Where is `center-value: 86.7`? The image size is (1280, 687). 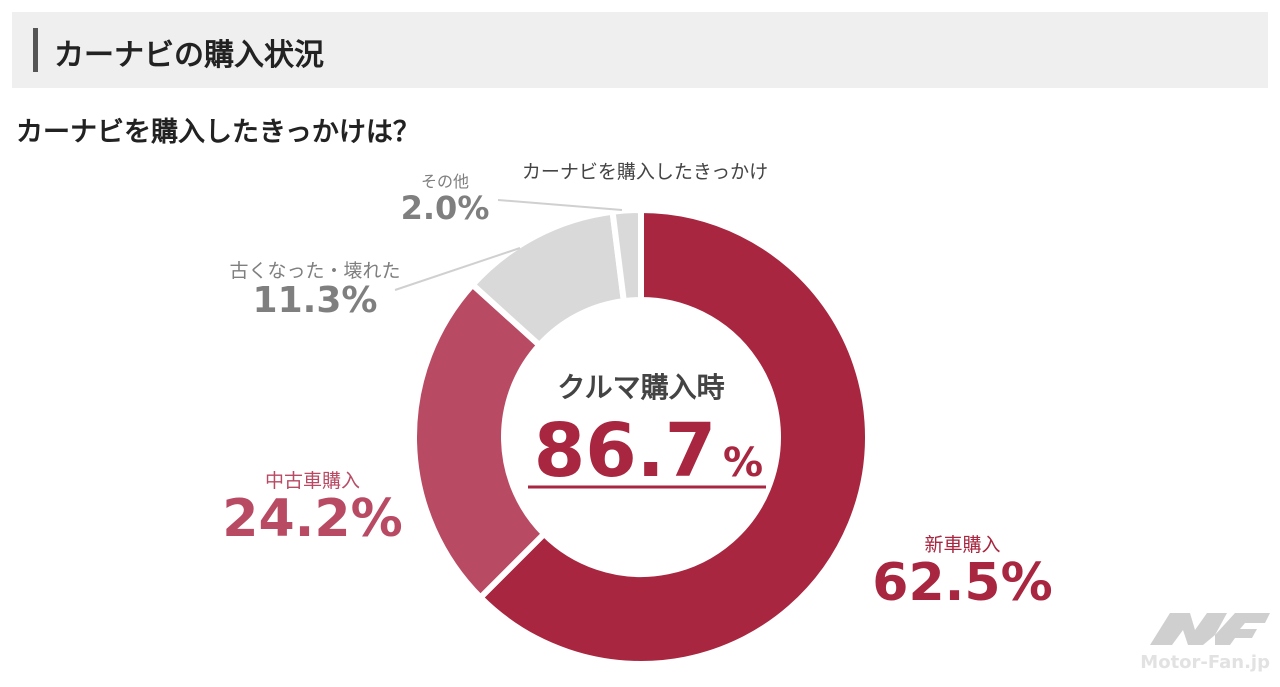
center-value: 86.7 is located at coordinates (625, 451).